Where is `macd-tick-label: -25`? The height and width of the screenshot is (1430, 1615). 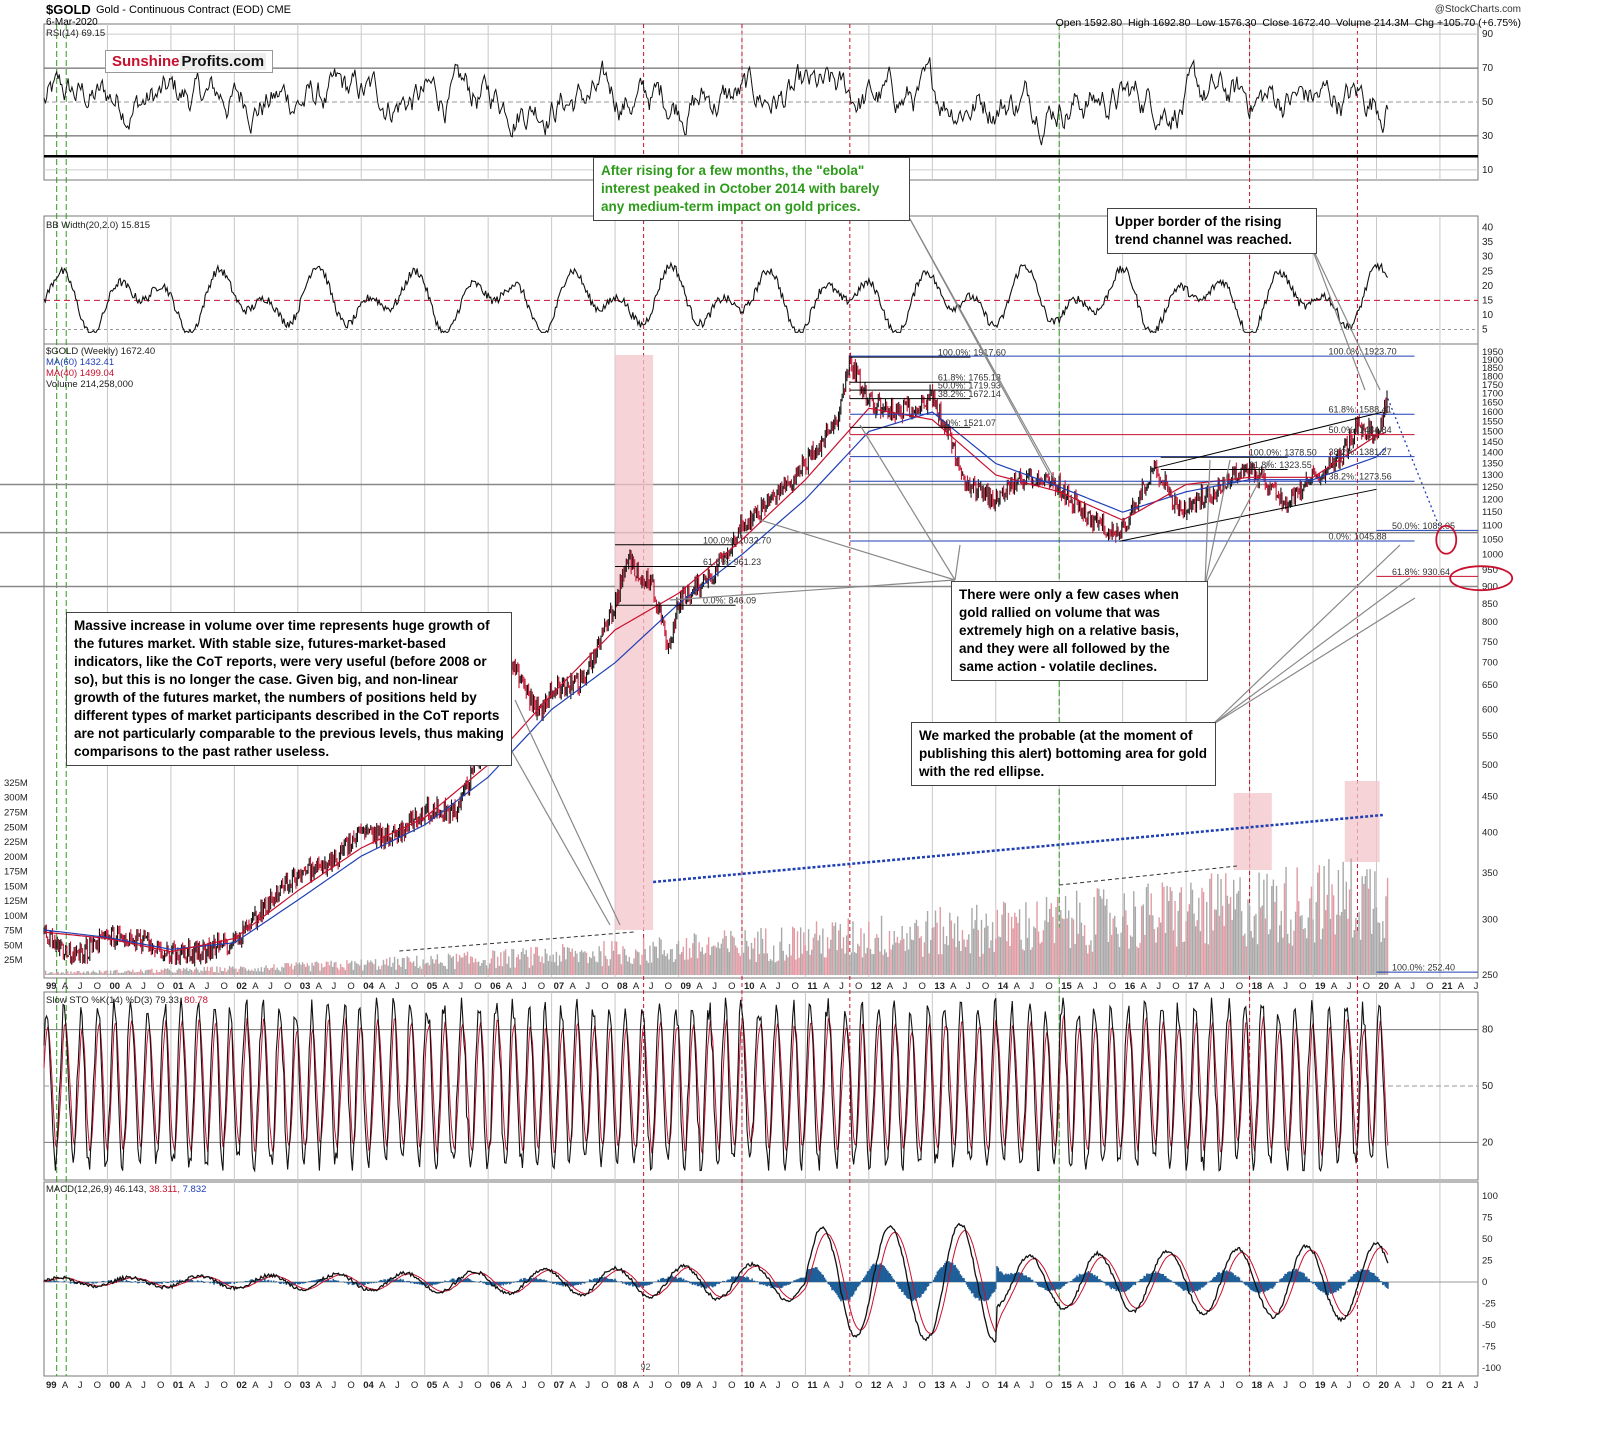 macd-tick-label: -25 is located at coordinates (1489, 1304).